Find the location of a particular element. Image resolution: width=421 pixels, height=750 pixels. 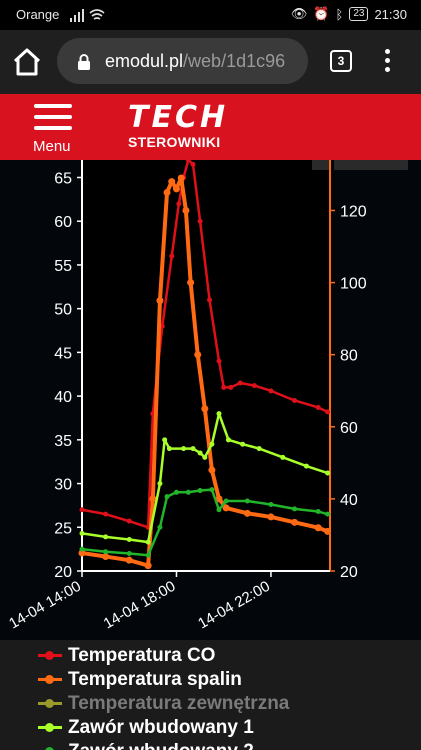

app-header: Menu TECH STEROWNIKI is located at coordinates (210, 127).